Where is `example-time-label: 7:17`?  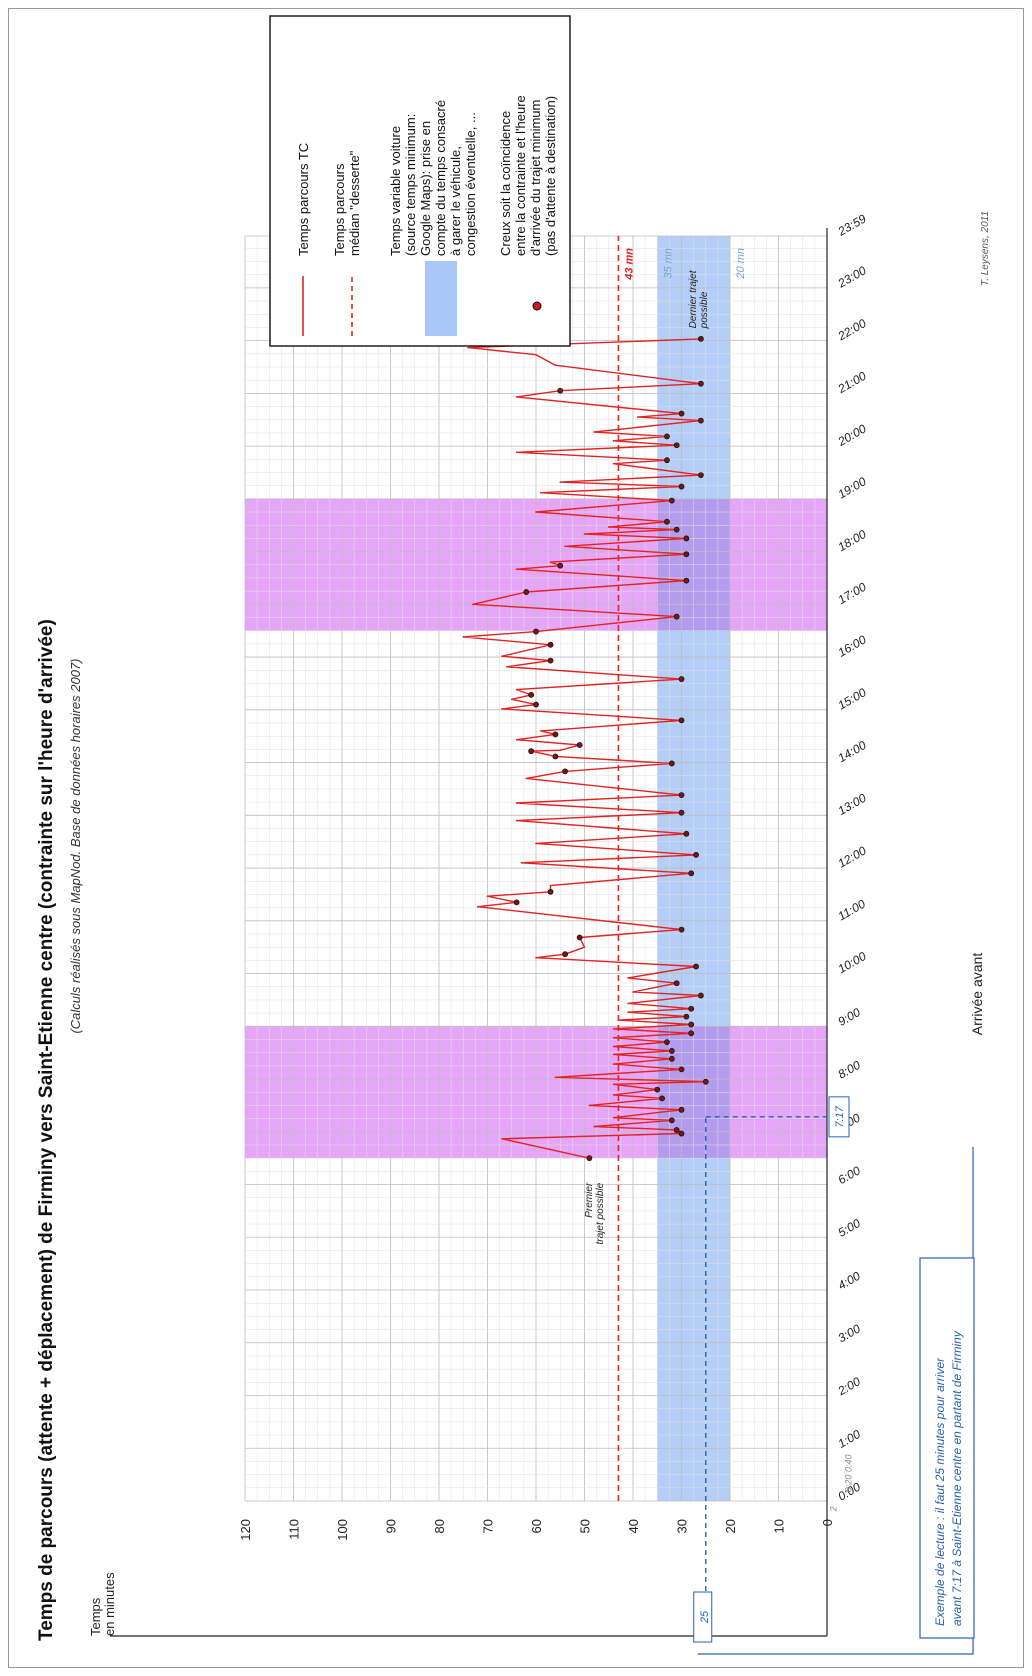
example-time-label: 7:17 is located at coordinates (840, 1116).